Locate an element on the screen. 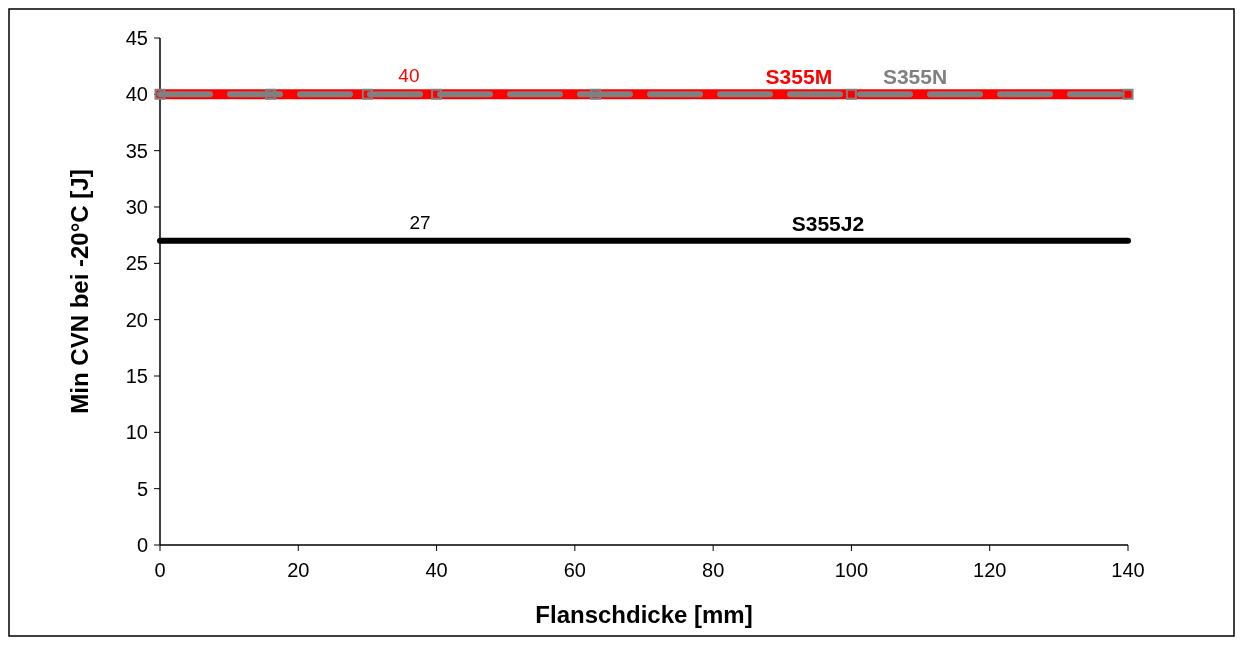  y-tick-label: 0 is located at coordinates (142, 545).